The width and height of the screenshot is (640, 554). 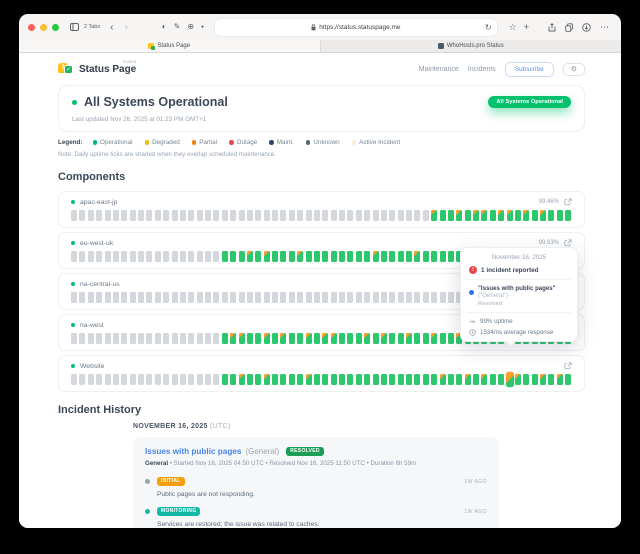 I want to click on minimize-window-button, so click(x=43, y=27).